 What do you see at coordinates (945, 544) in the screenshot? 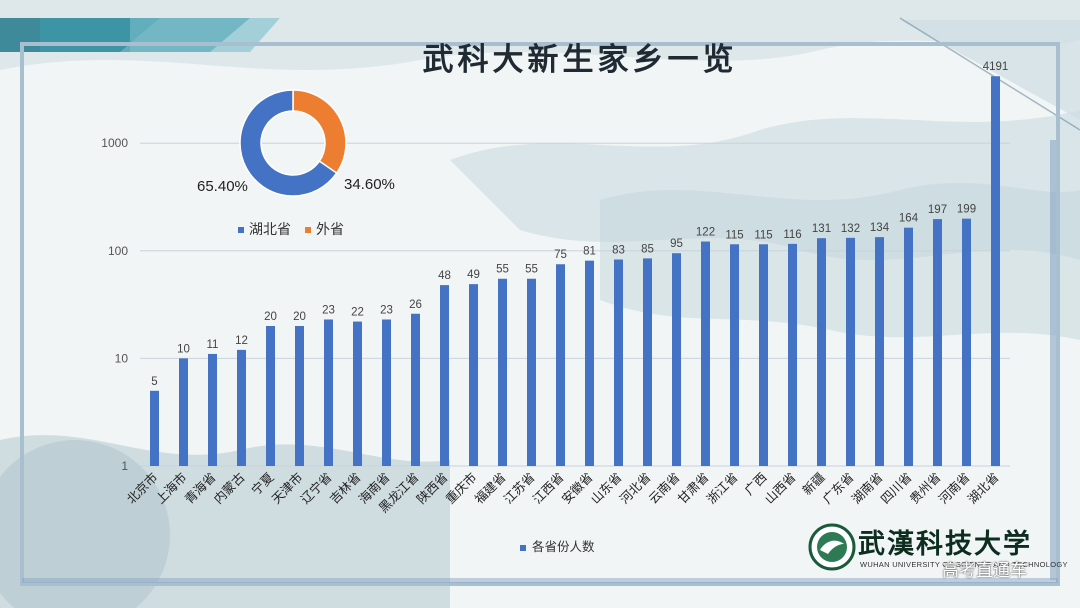
I see `university-name: 武漢科技大学` at bounding box center [945, 544].